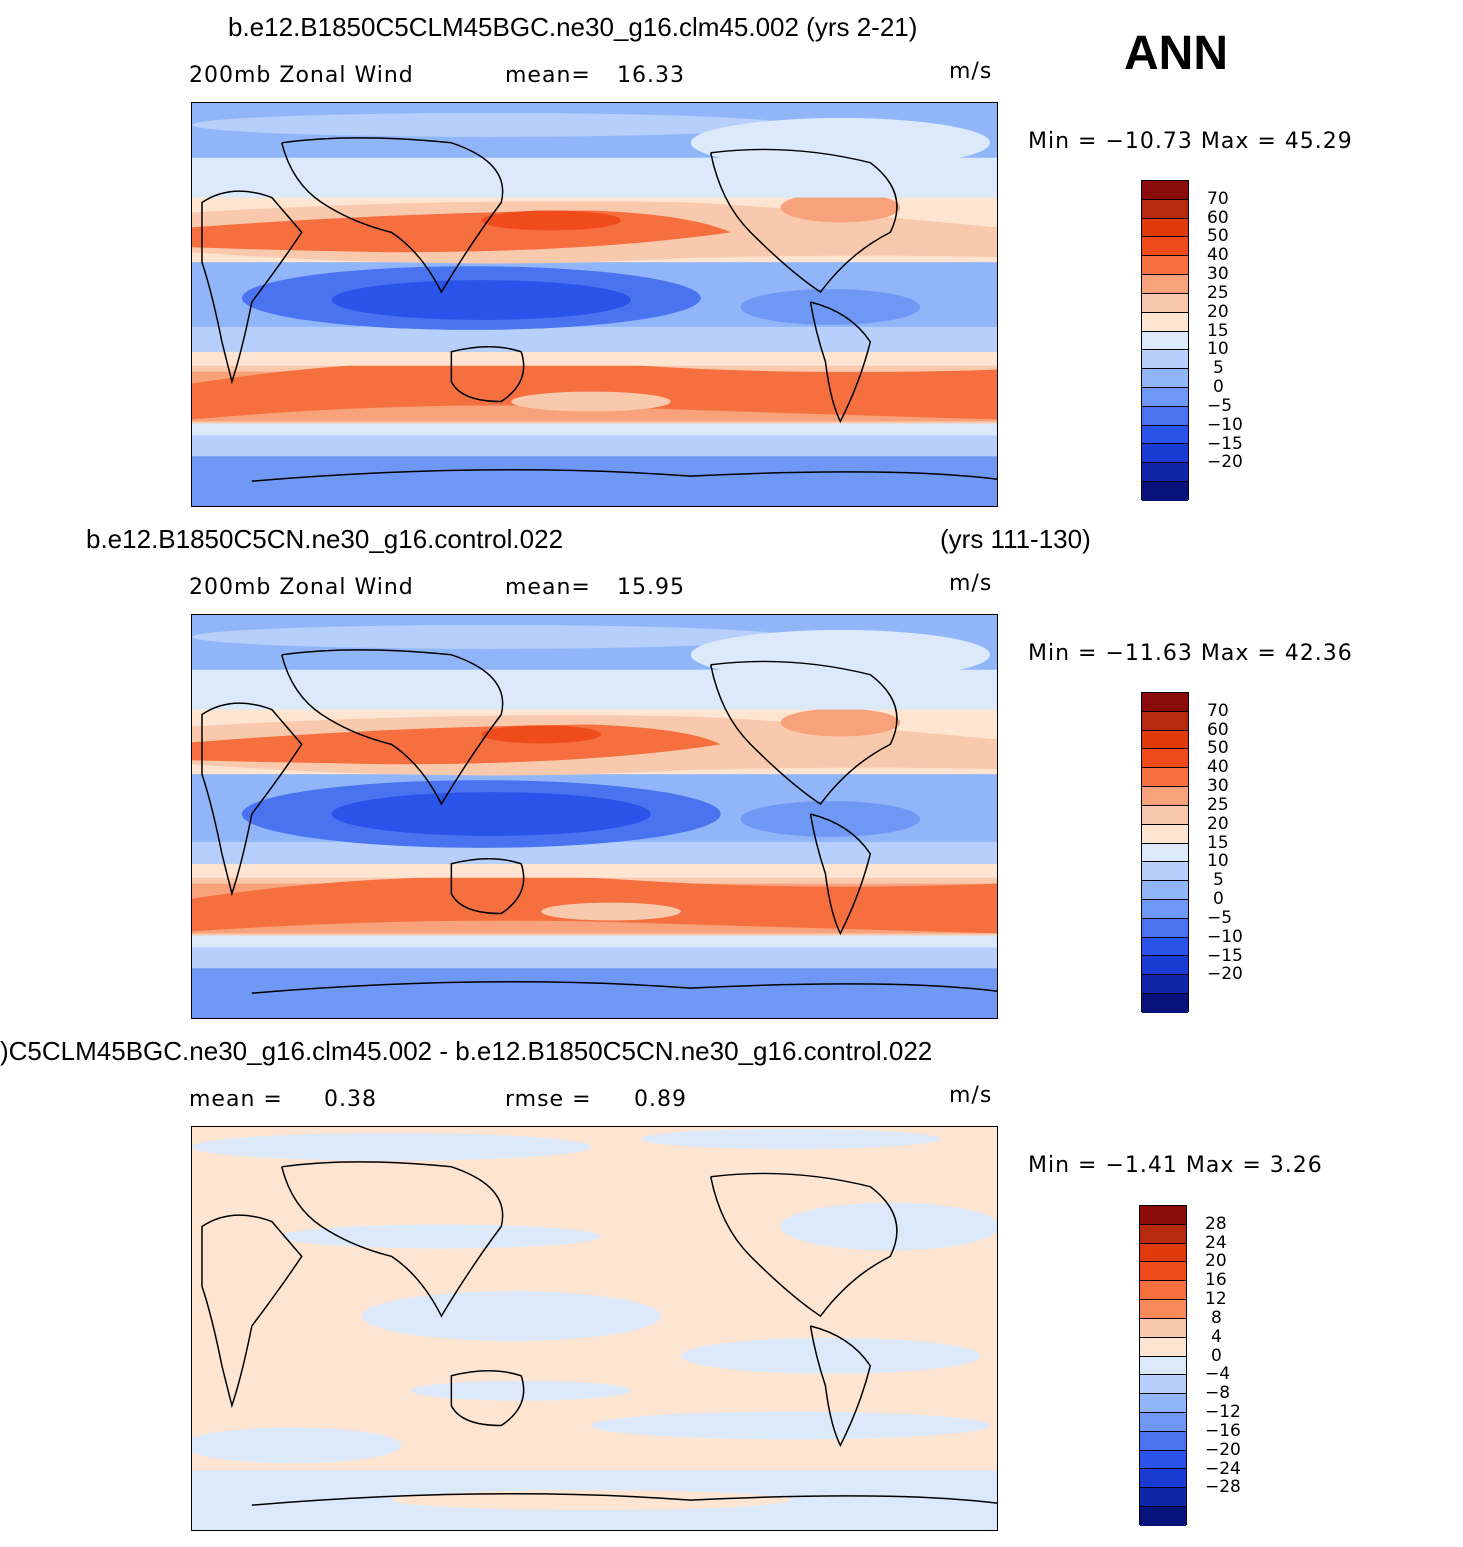 The width and height of the screenshot is (1463, 1547). I want to click on panel1-variable: 200mb Zonal Wind, so click(301, 75).